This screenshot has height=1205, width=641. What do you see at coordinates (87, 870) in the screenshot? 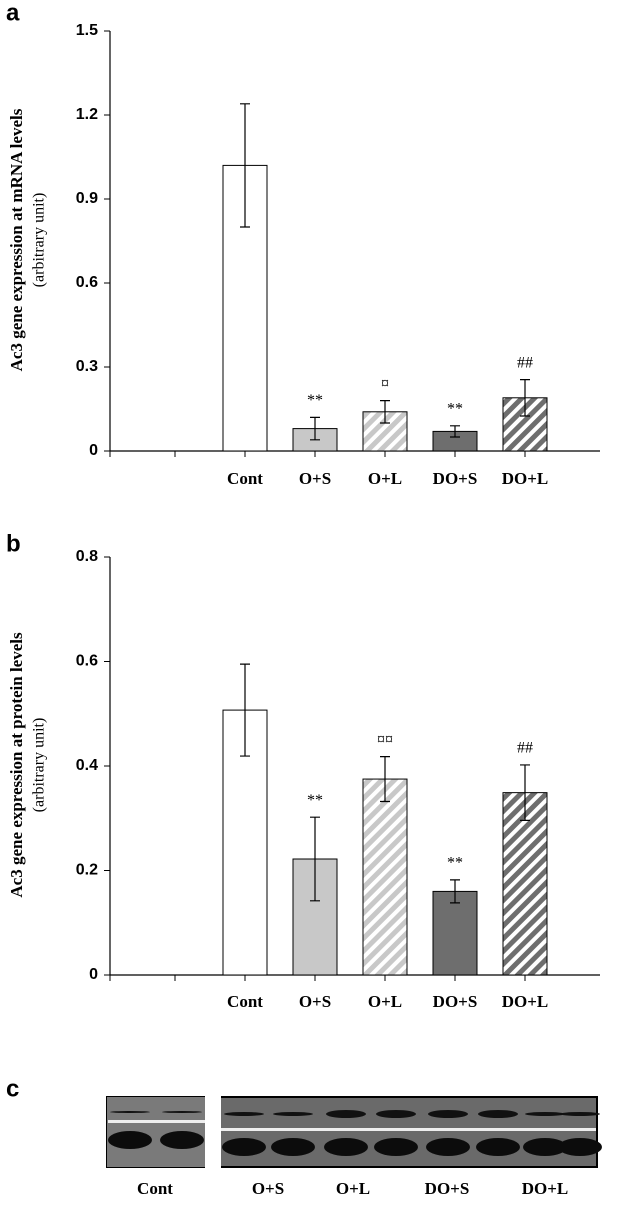
I see `y-tick-label: 0.2` at bounding box center [87, 870].